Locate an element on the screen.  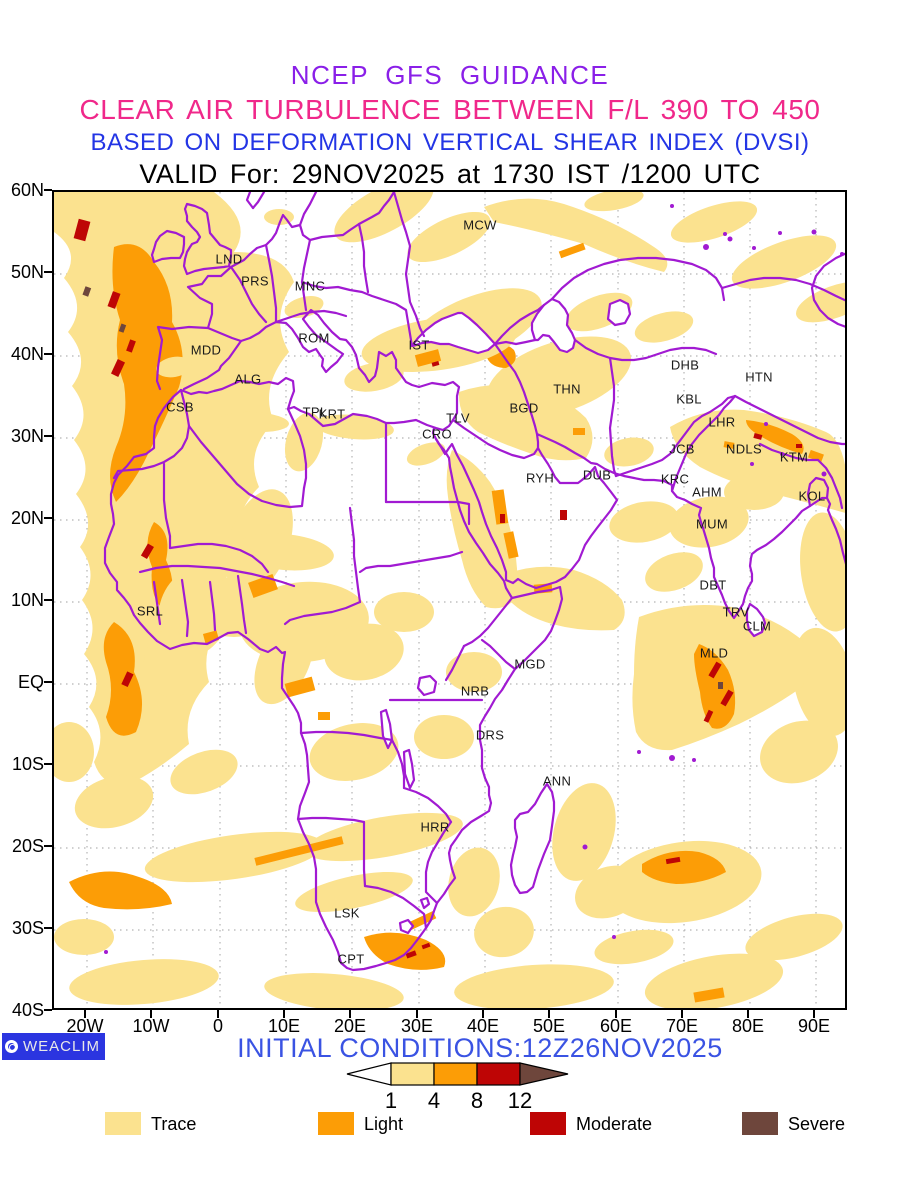
city-label-dhb: DHB is located at coordinates (685, 365).